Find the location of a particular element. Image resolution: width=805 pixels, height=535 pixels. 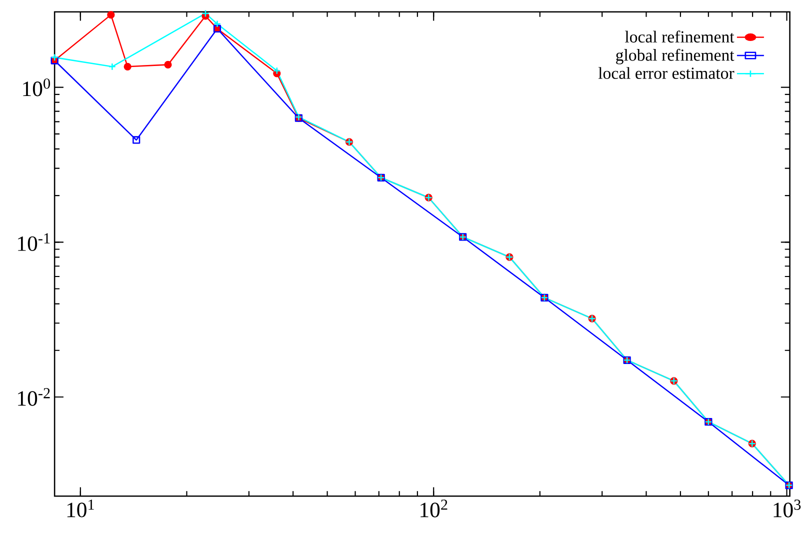

y-tick-label: 10$^{-1}$ is located at coordinates (34, 242).